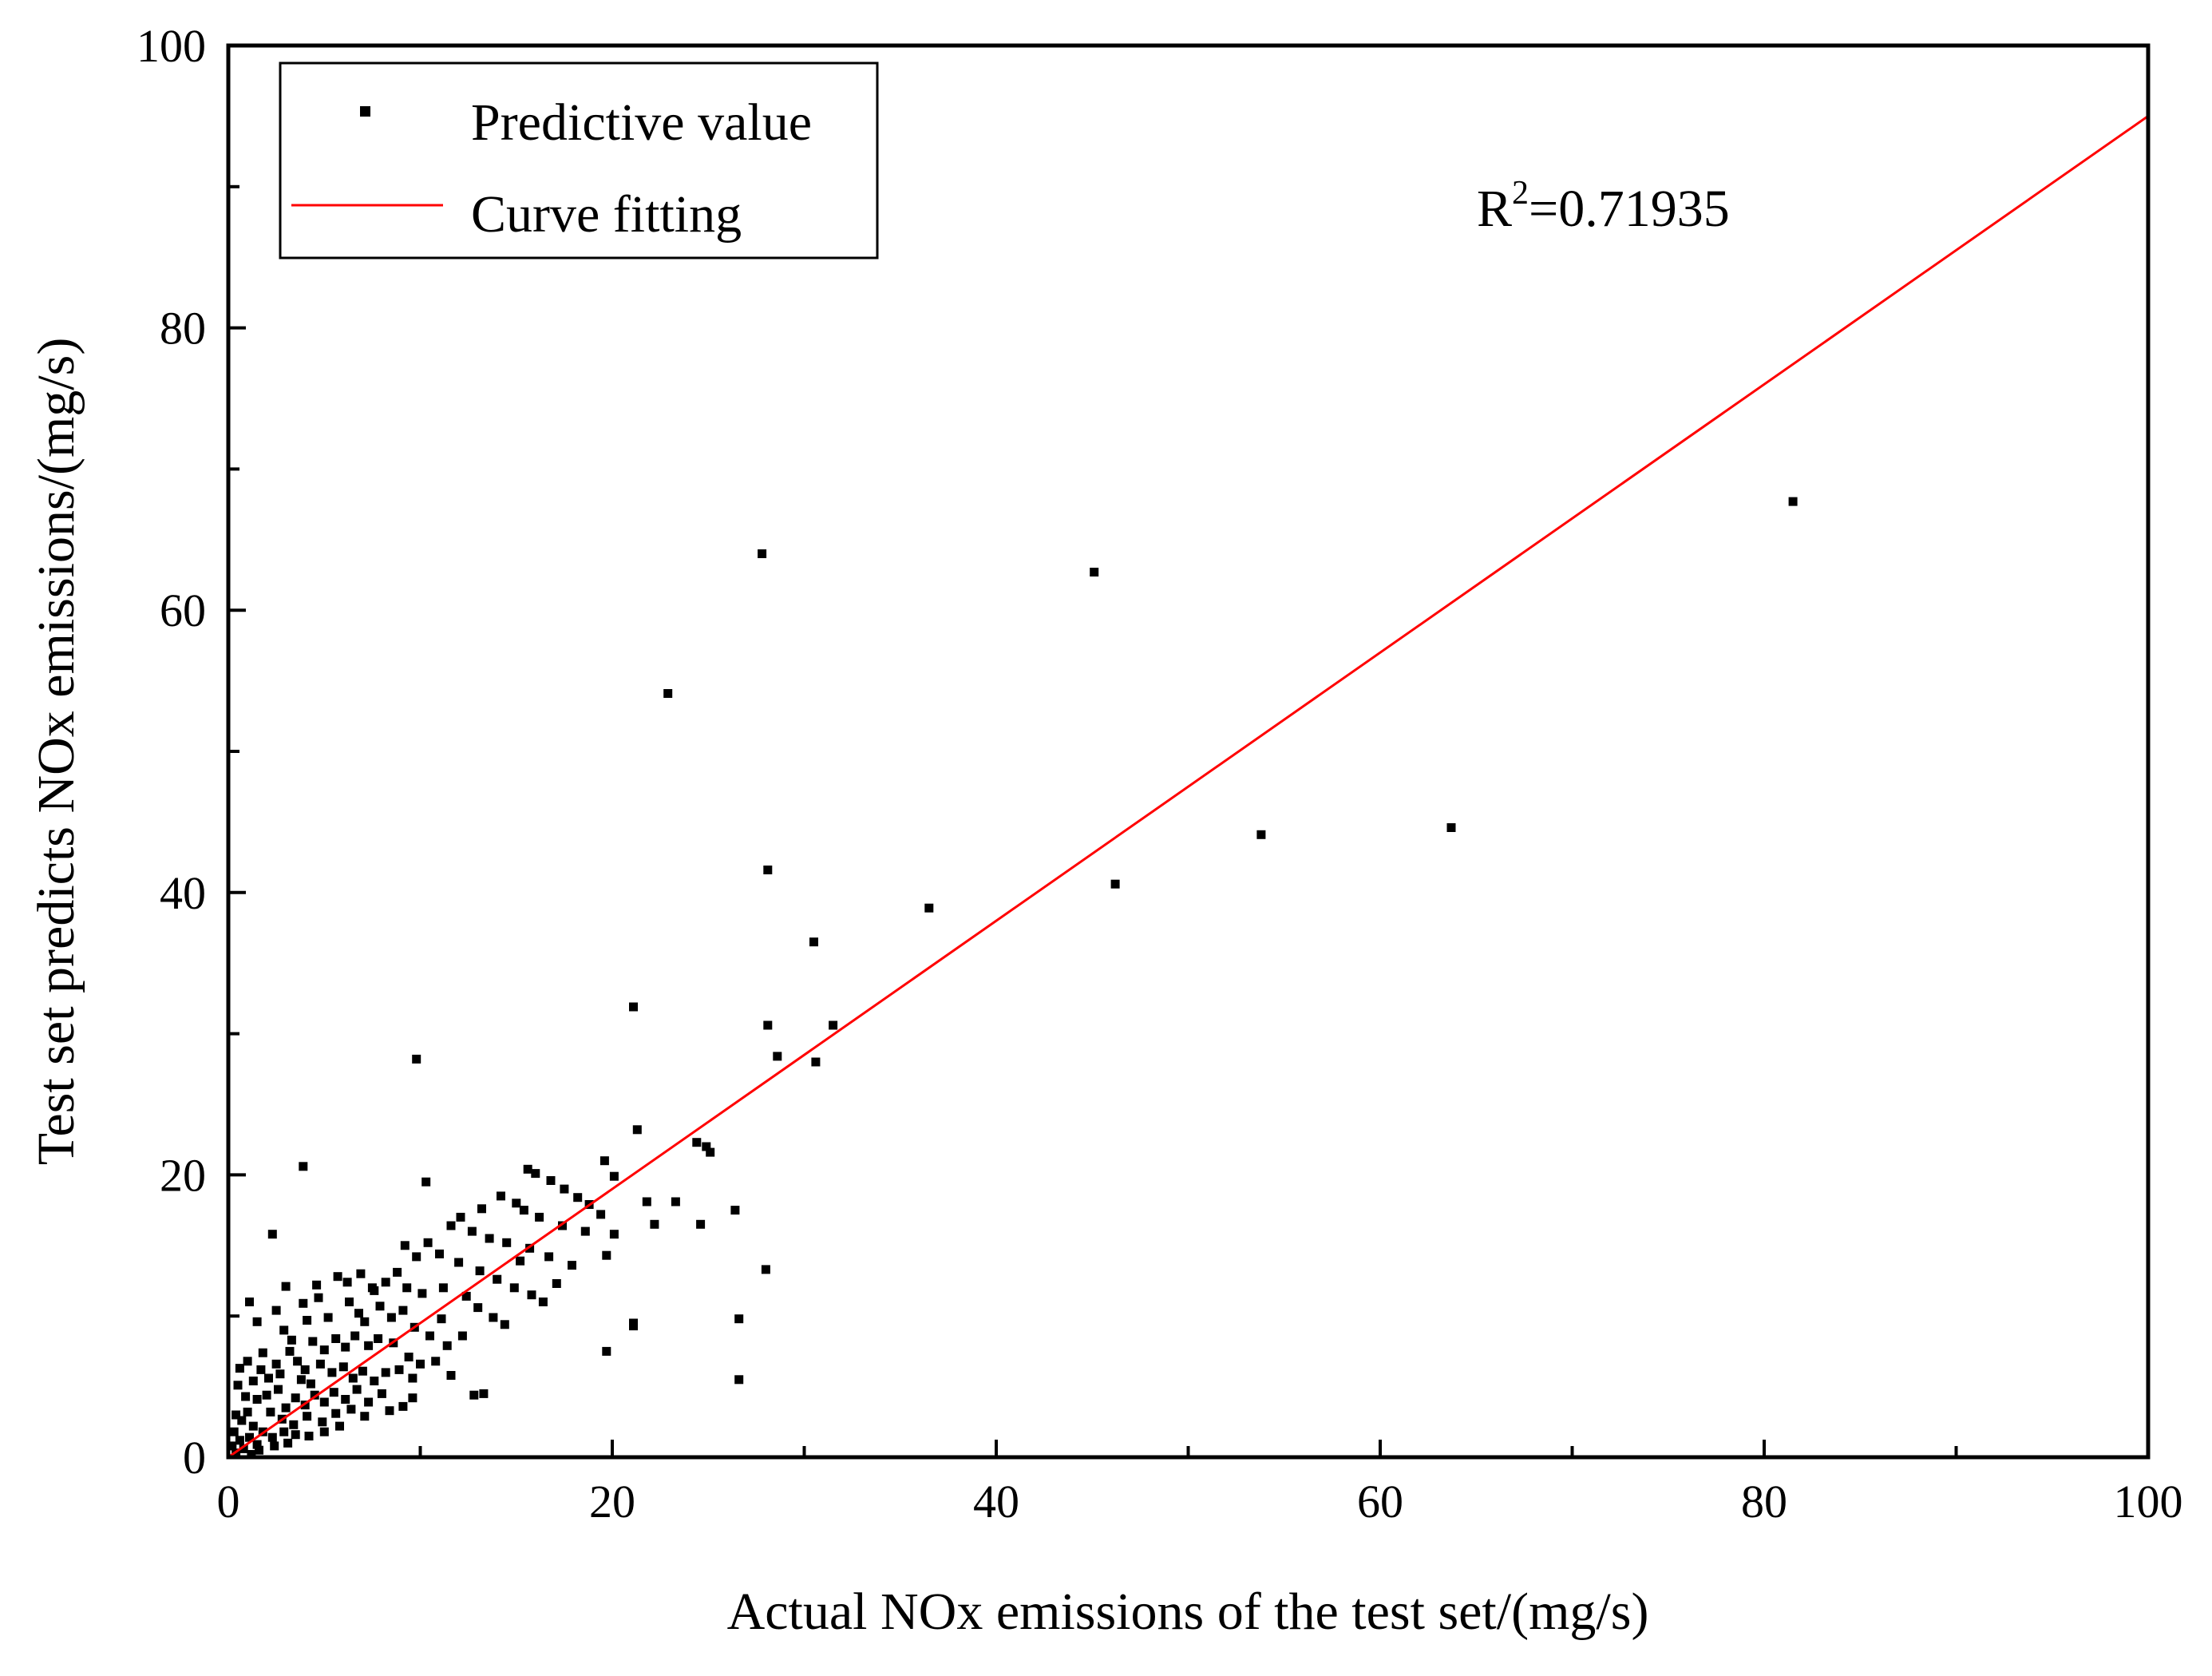  What do you see at coordinates (1520, 193) in the screenshot?
I see `r-squared-sup: 2` at bounding box center [1520, 193].